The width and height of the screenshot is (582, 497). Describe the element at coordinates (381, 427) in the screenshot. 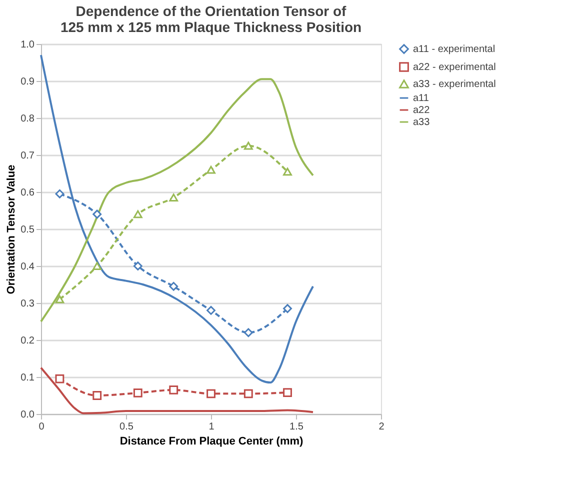

I see `x-tick-label: 2` at that location.